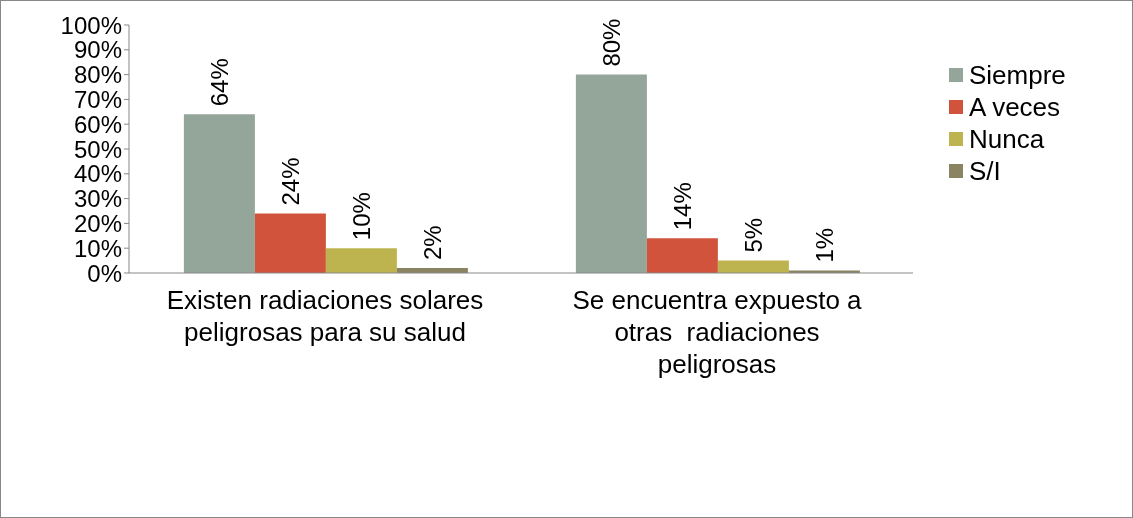 This screenshot has height=518, width=1133. Describe the element at coordinates (91, 25) in the screenshot. I see `y-tick-label: 100%` at that location.